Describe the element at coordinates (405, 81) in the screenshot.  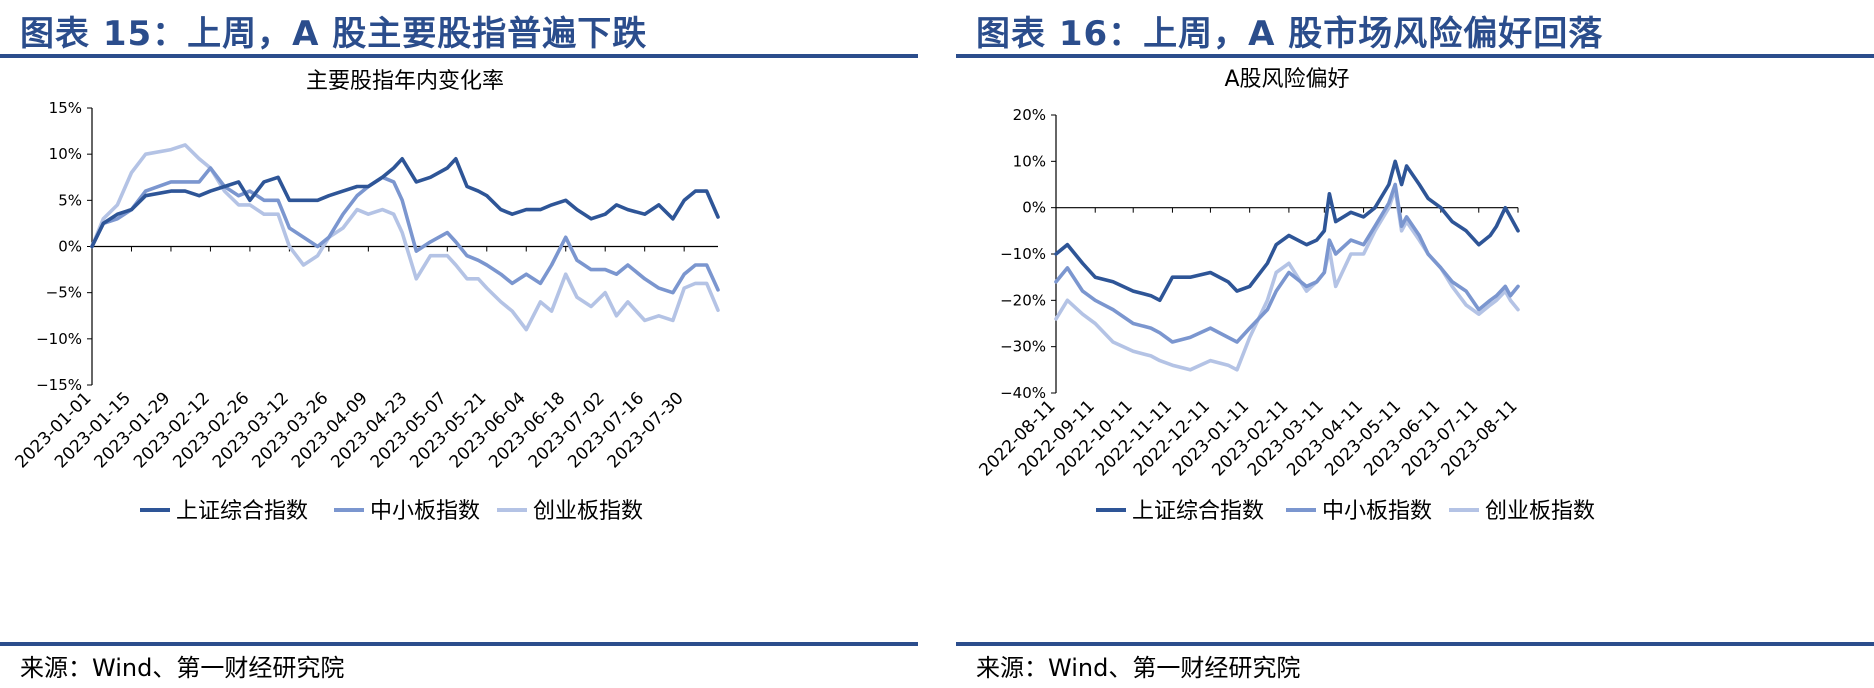
I see `chart-title: 主要股指年内变化率` at that location.